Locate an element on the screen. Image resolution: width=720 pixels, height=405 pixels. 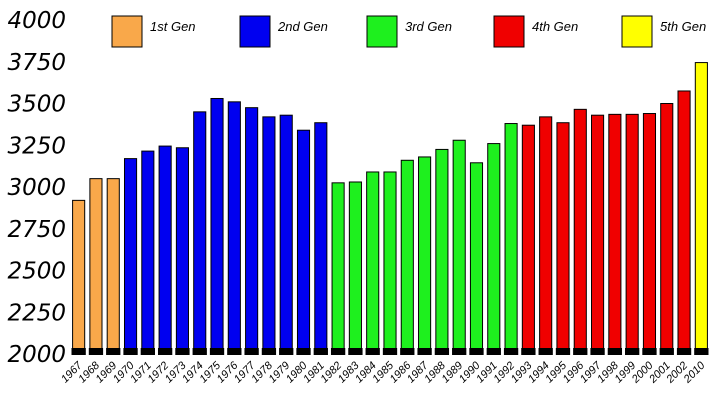
bar-2001 is located at coordinates (667, 229).